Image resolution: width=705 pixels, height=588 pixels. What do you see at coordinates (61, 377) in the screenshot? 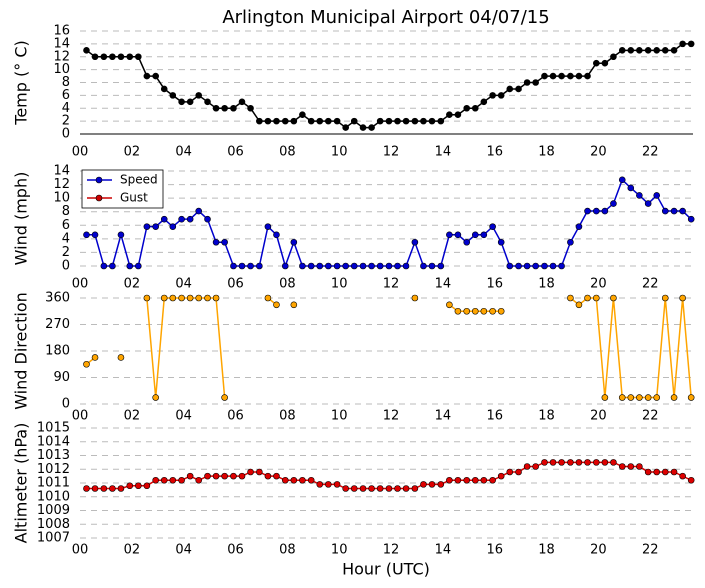
I see `y-tick-label: 90` at bounding box center [61, 377].